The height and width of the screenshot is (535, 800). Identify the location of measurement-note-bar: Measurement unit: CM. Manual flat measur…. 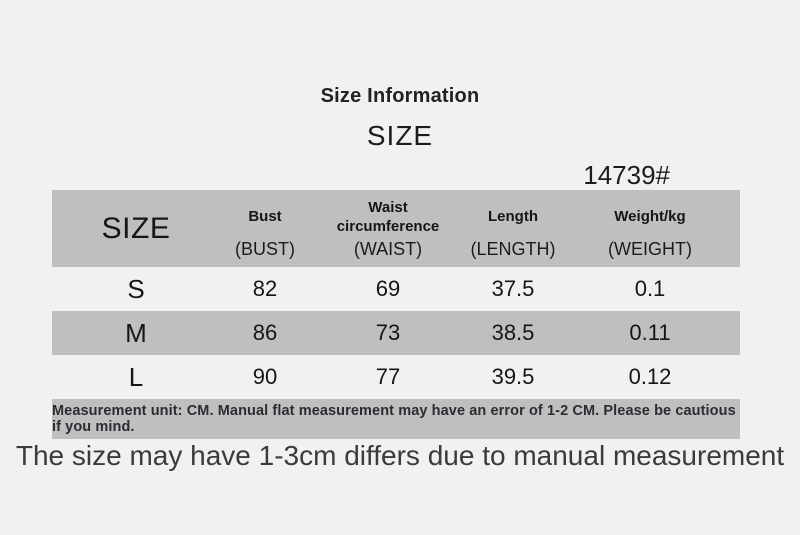
(396, 419).